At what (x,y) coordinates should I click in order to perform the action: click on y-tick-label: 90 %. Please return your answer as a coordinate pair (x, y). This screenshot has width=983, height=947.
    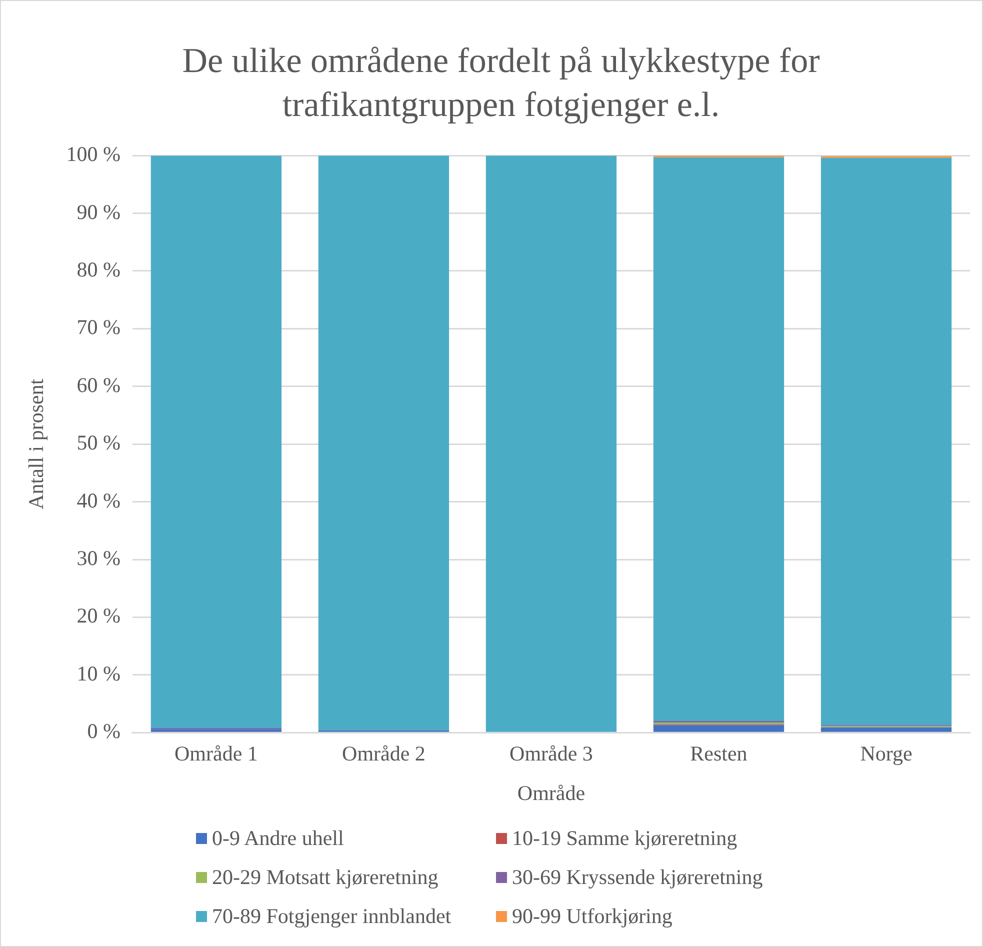
    Looking at the image, I should click on (98, 212).